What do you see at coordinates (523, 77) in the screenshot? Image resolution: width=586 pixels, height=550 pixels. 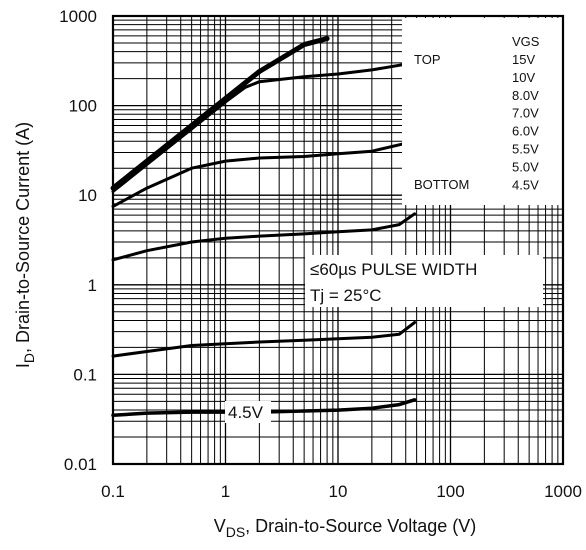 I see `legend-entry: 10V` at bounding box center [523, 77].